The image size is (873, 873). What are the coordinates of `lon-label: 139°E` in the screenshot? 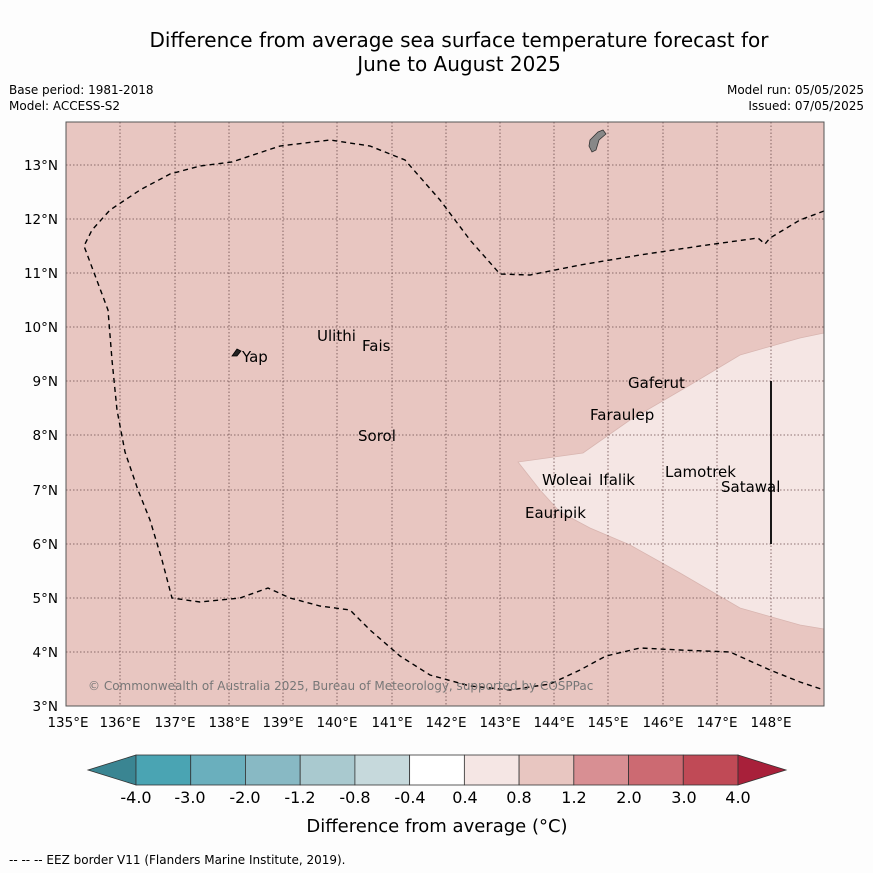 It's located at (282, 723).